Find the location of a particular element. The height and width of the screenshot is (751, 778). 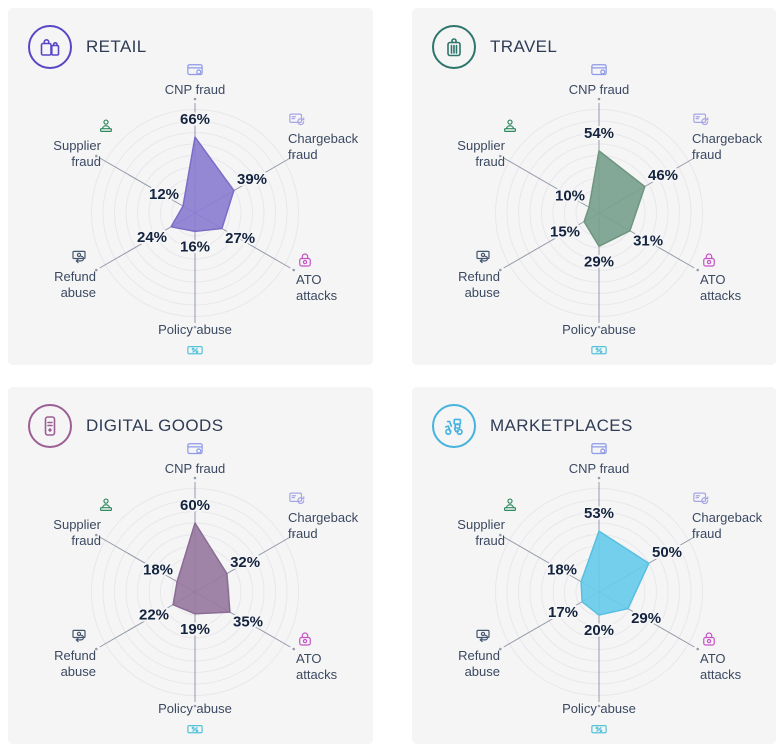

chargeback-card-icon is located at coordinates (297, 498).